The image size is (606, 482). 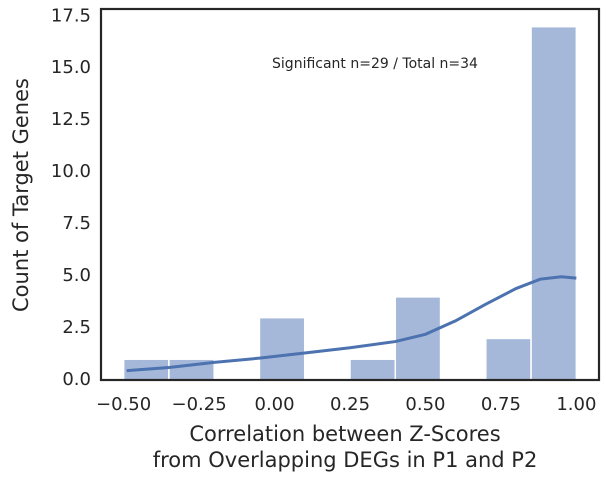 I want to click on y-tick-label: 2.5, so click(x=76, y=327).